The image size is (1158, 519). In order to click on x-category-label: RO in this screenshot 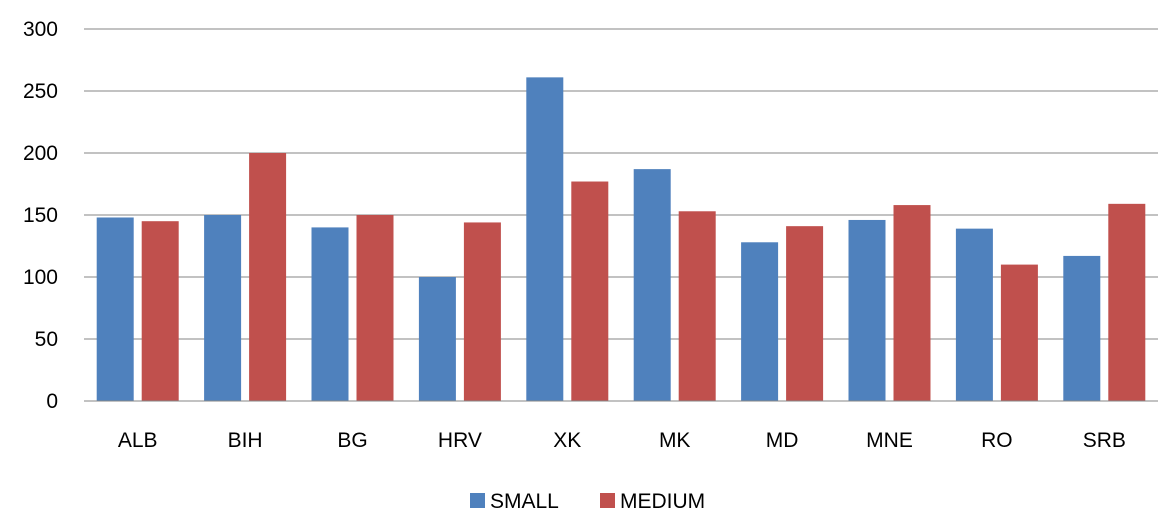, I will do `click(997, 440)`.